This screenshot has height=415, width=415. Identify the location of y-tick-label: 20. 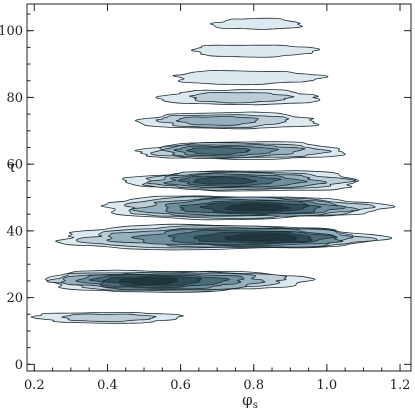
(14, 298).